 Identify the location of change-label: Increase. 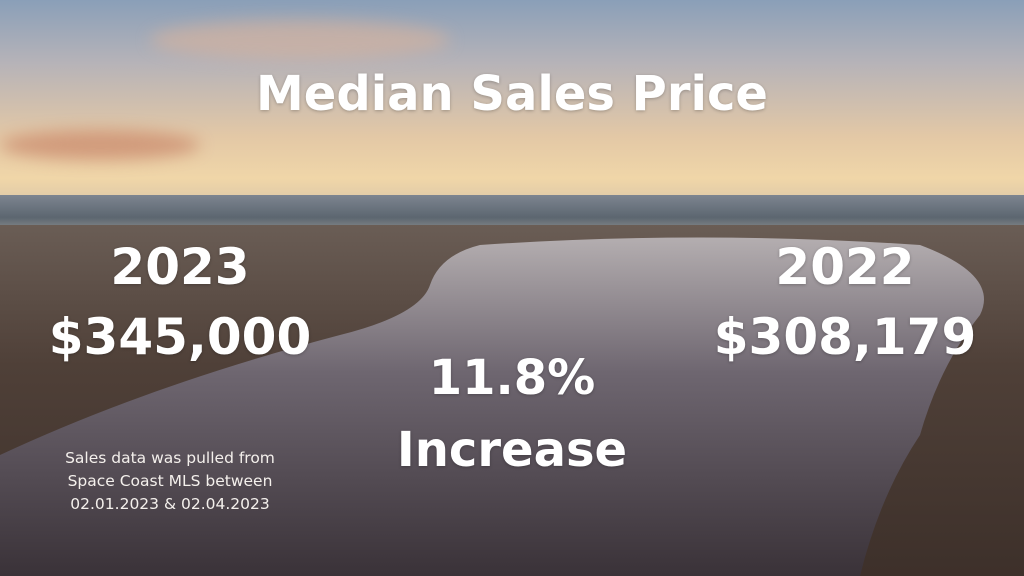
(512, 450).